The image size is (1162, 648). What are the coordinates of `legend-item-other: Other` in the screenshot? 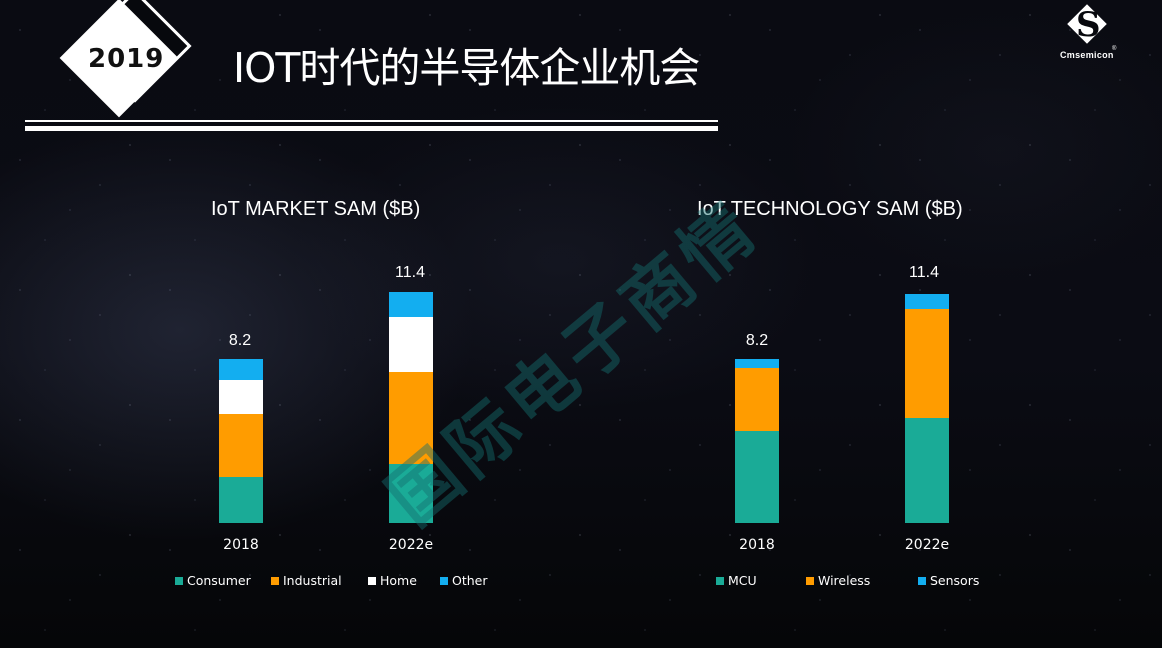 It's located at (464, 580).